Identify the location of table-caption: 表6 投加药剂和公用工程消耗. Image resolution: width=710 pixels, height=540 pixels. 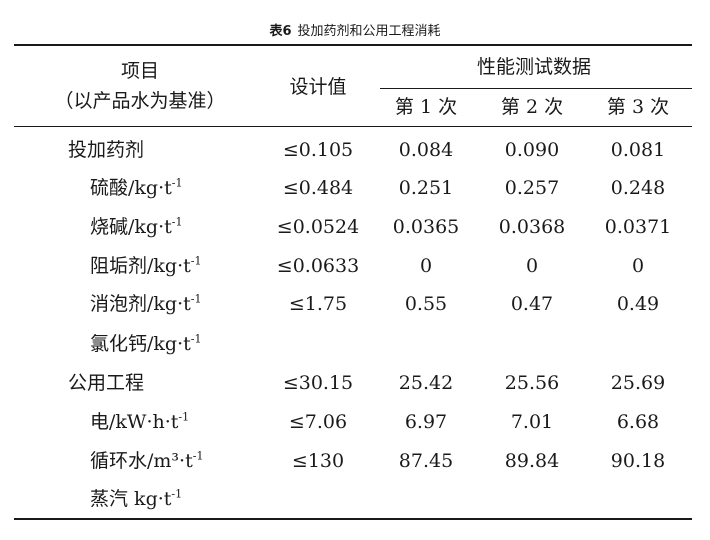
(355, 29).